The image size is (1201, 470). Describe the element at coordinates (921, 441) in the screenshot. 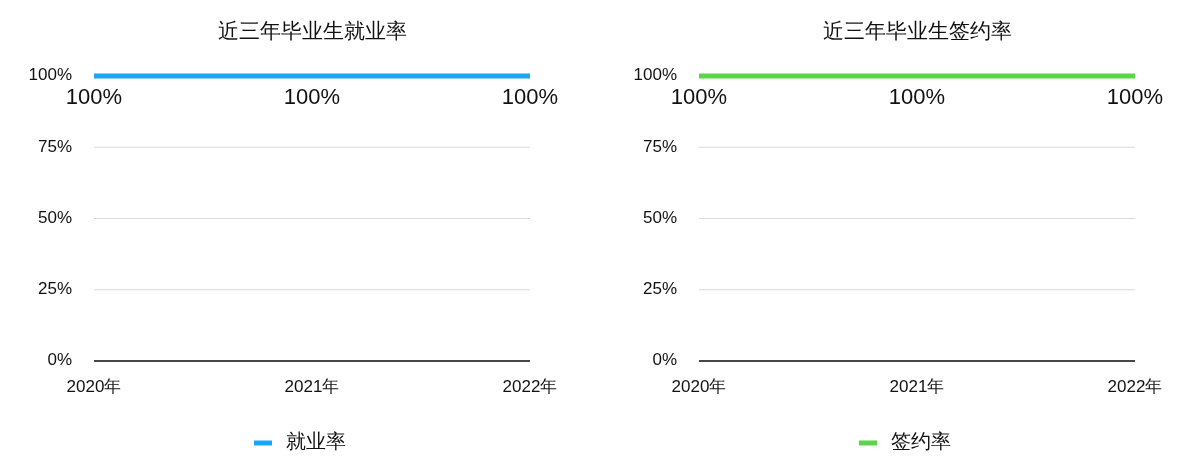

I see `legend-label: 签约率` at that location.